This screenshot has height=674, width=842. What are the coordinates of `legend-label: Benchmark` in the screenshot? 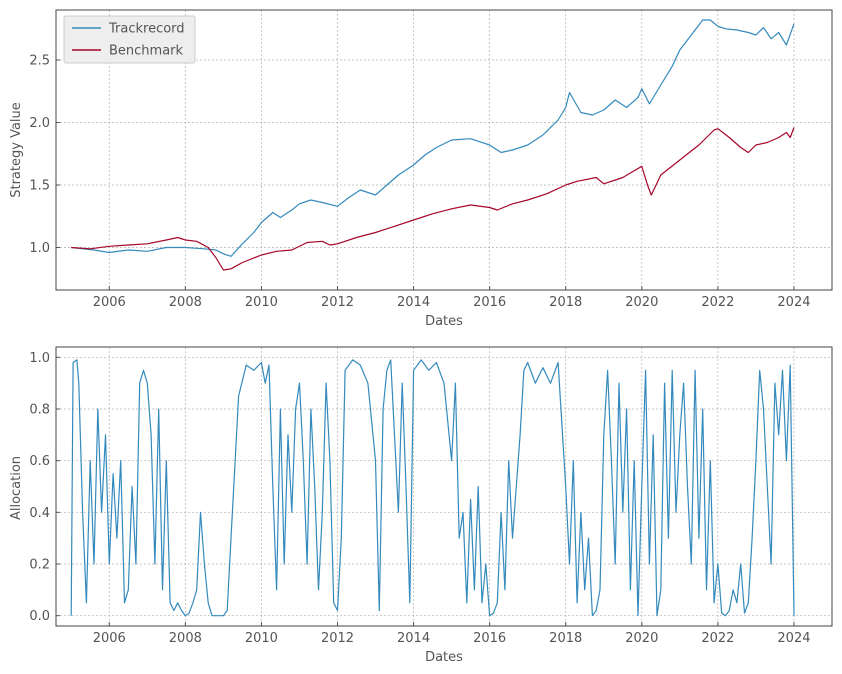 It's located at (146, 51).